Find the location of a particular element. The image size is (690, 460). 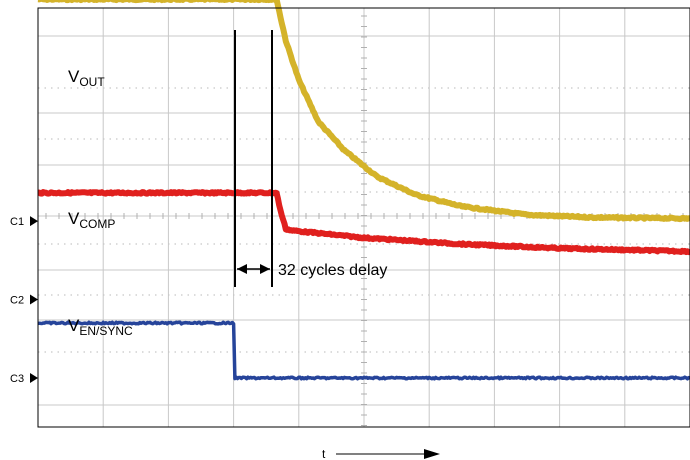

time-axis: t is located at coordinates (381, 453).